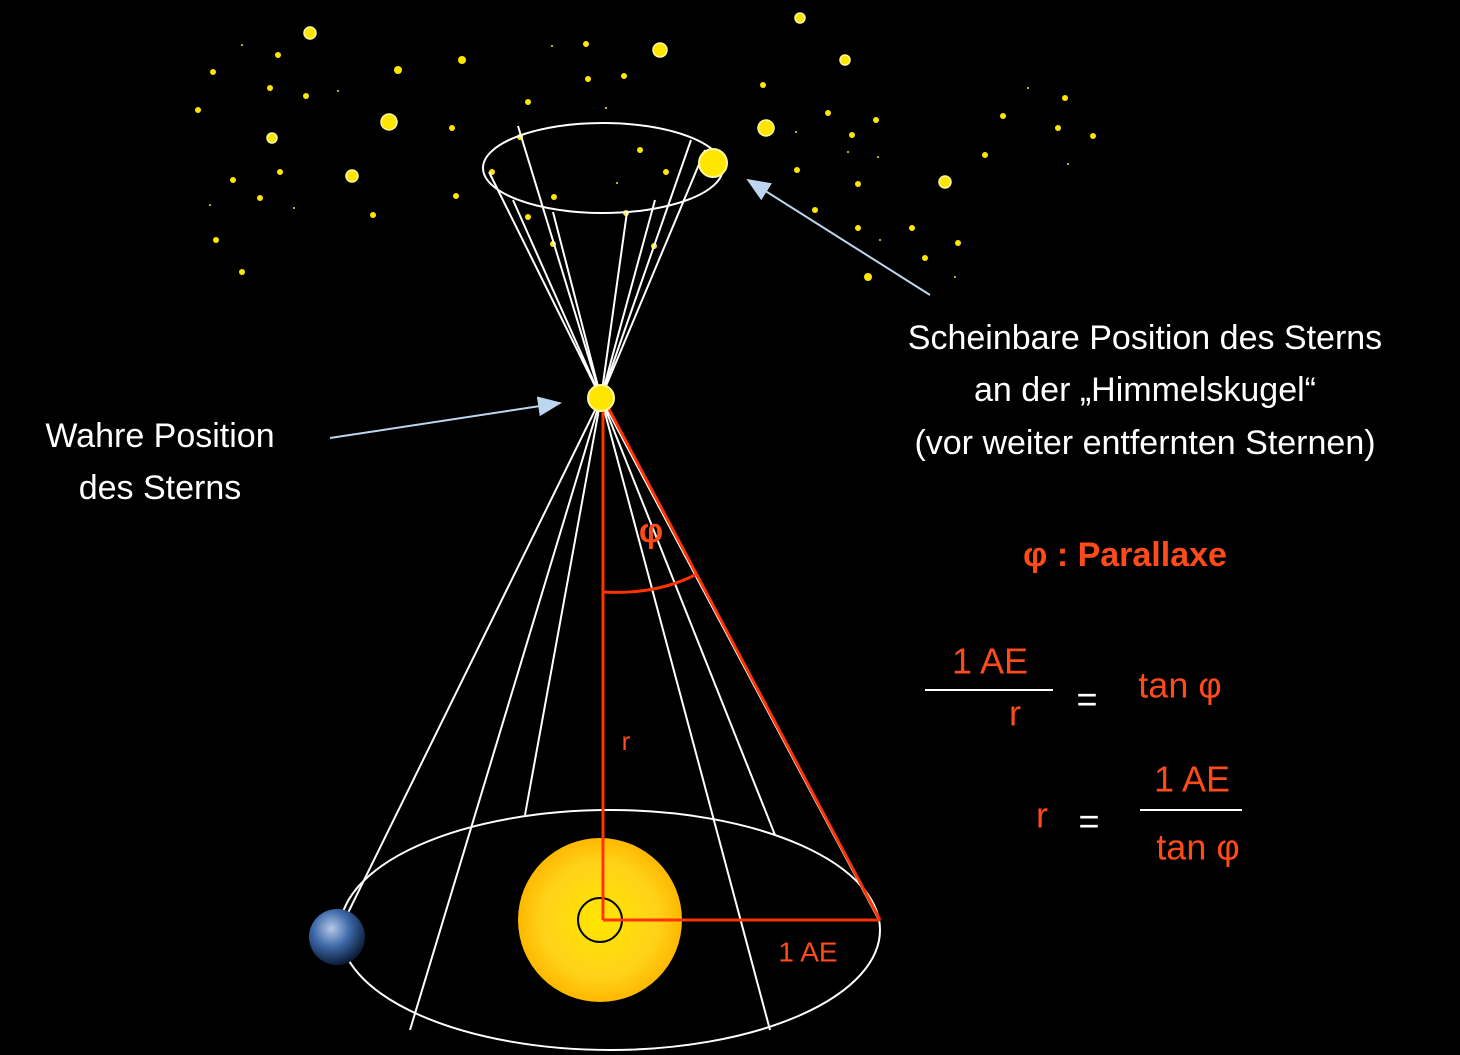 The height and width of the screenshot is (1055, 1460). I want to click on parallax-legend: φ : Parallaxe, so click(1125, 555).